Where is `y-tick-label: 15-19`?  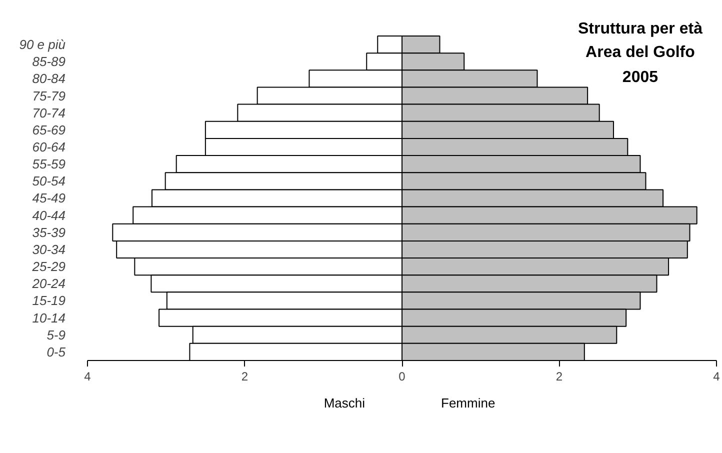 y-tick-label: 15-19 is located at coordinates (49, 300).